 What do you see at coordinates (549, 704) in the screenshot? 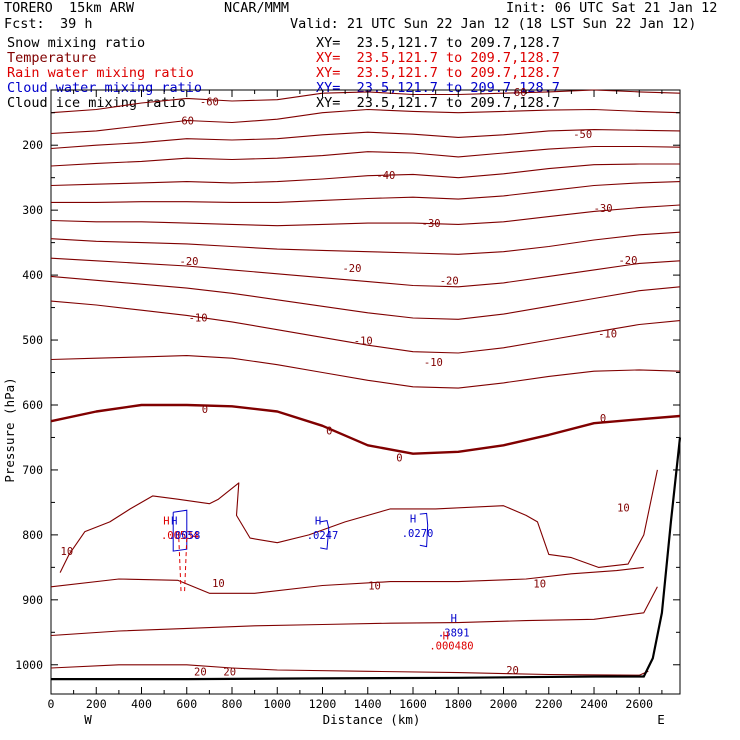
I see `x-tick-label: 2200` at bounding box center [549, 704].